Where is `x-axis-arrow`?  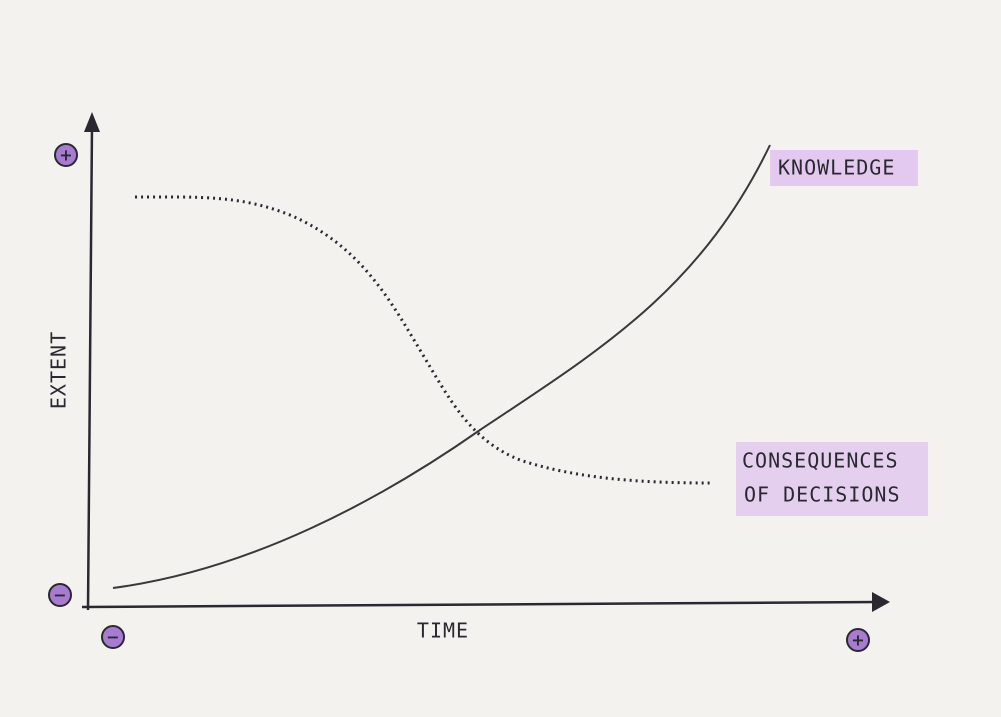
x-axis-arrow is located at coordinates (881, 602).